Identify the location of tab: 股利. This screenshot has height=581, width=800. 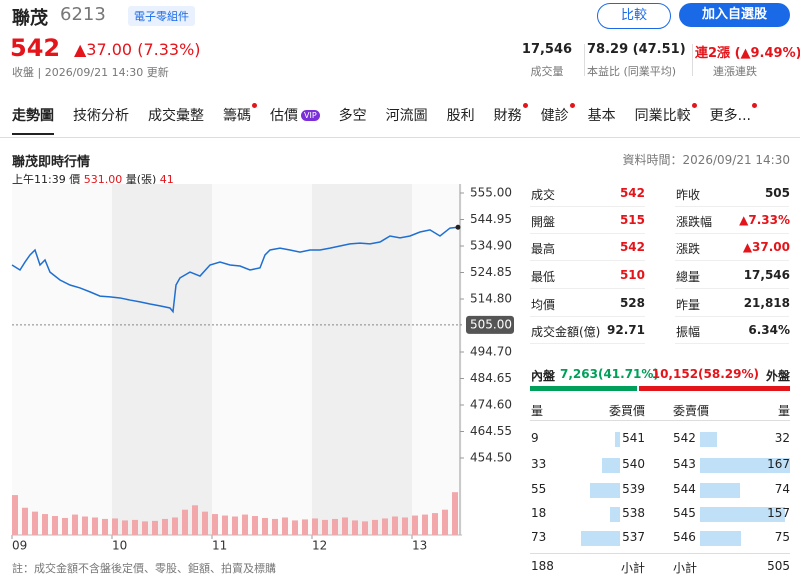
(461, 120).